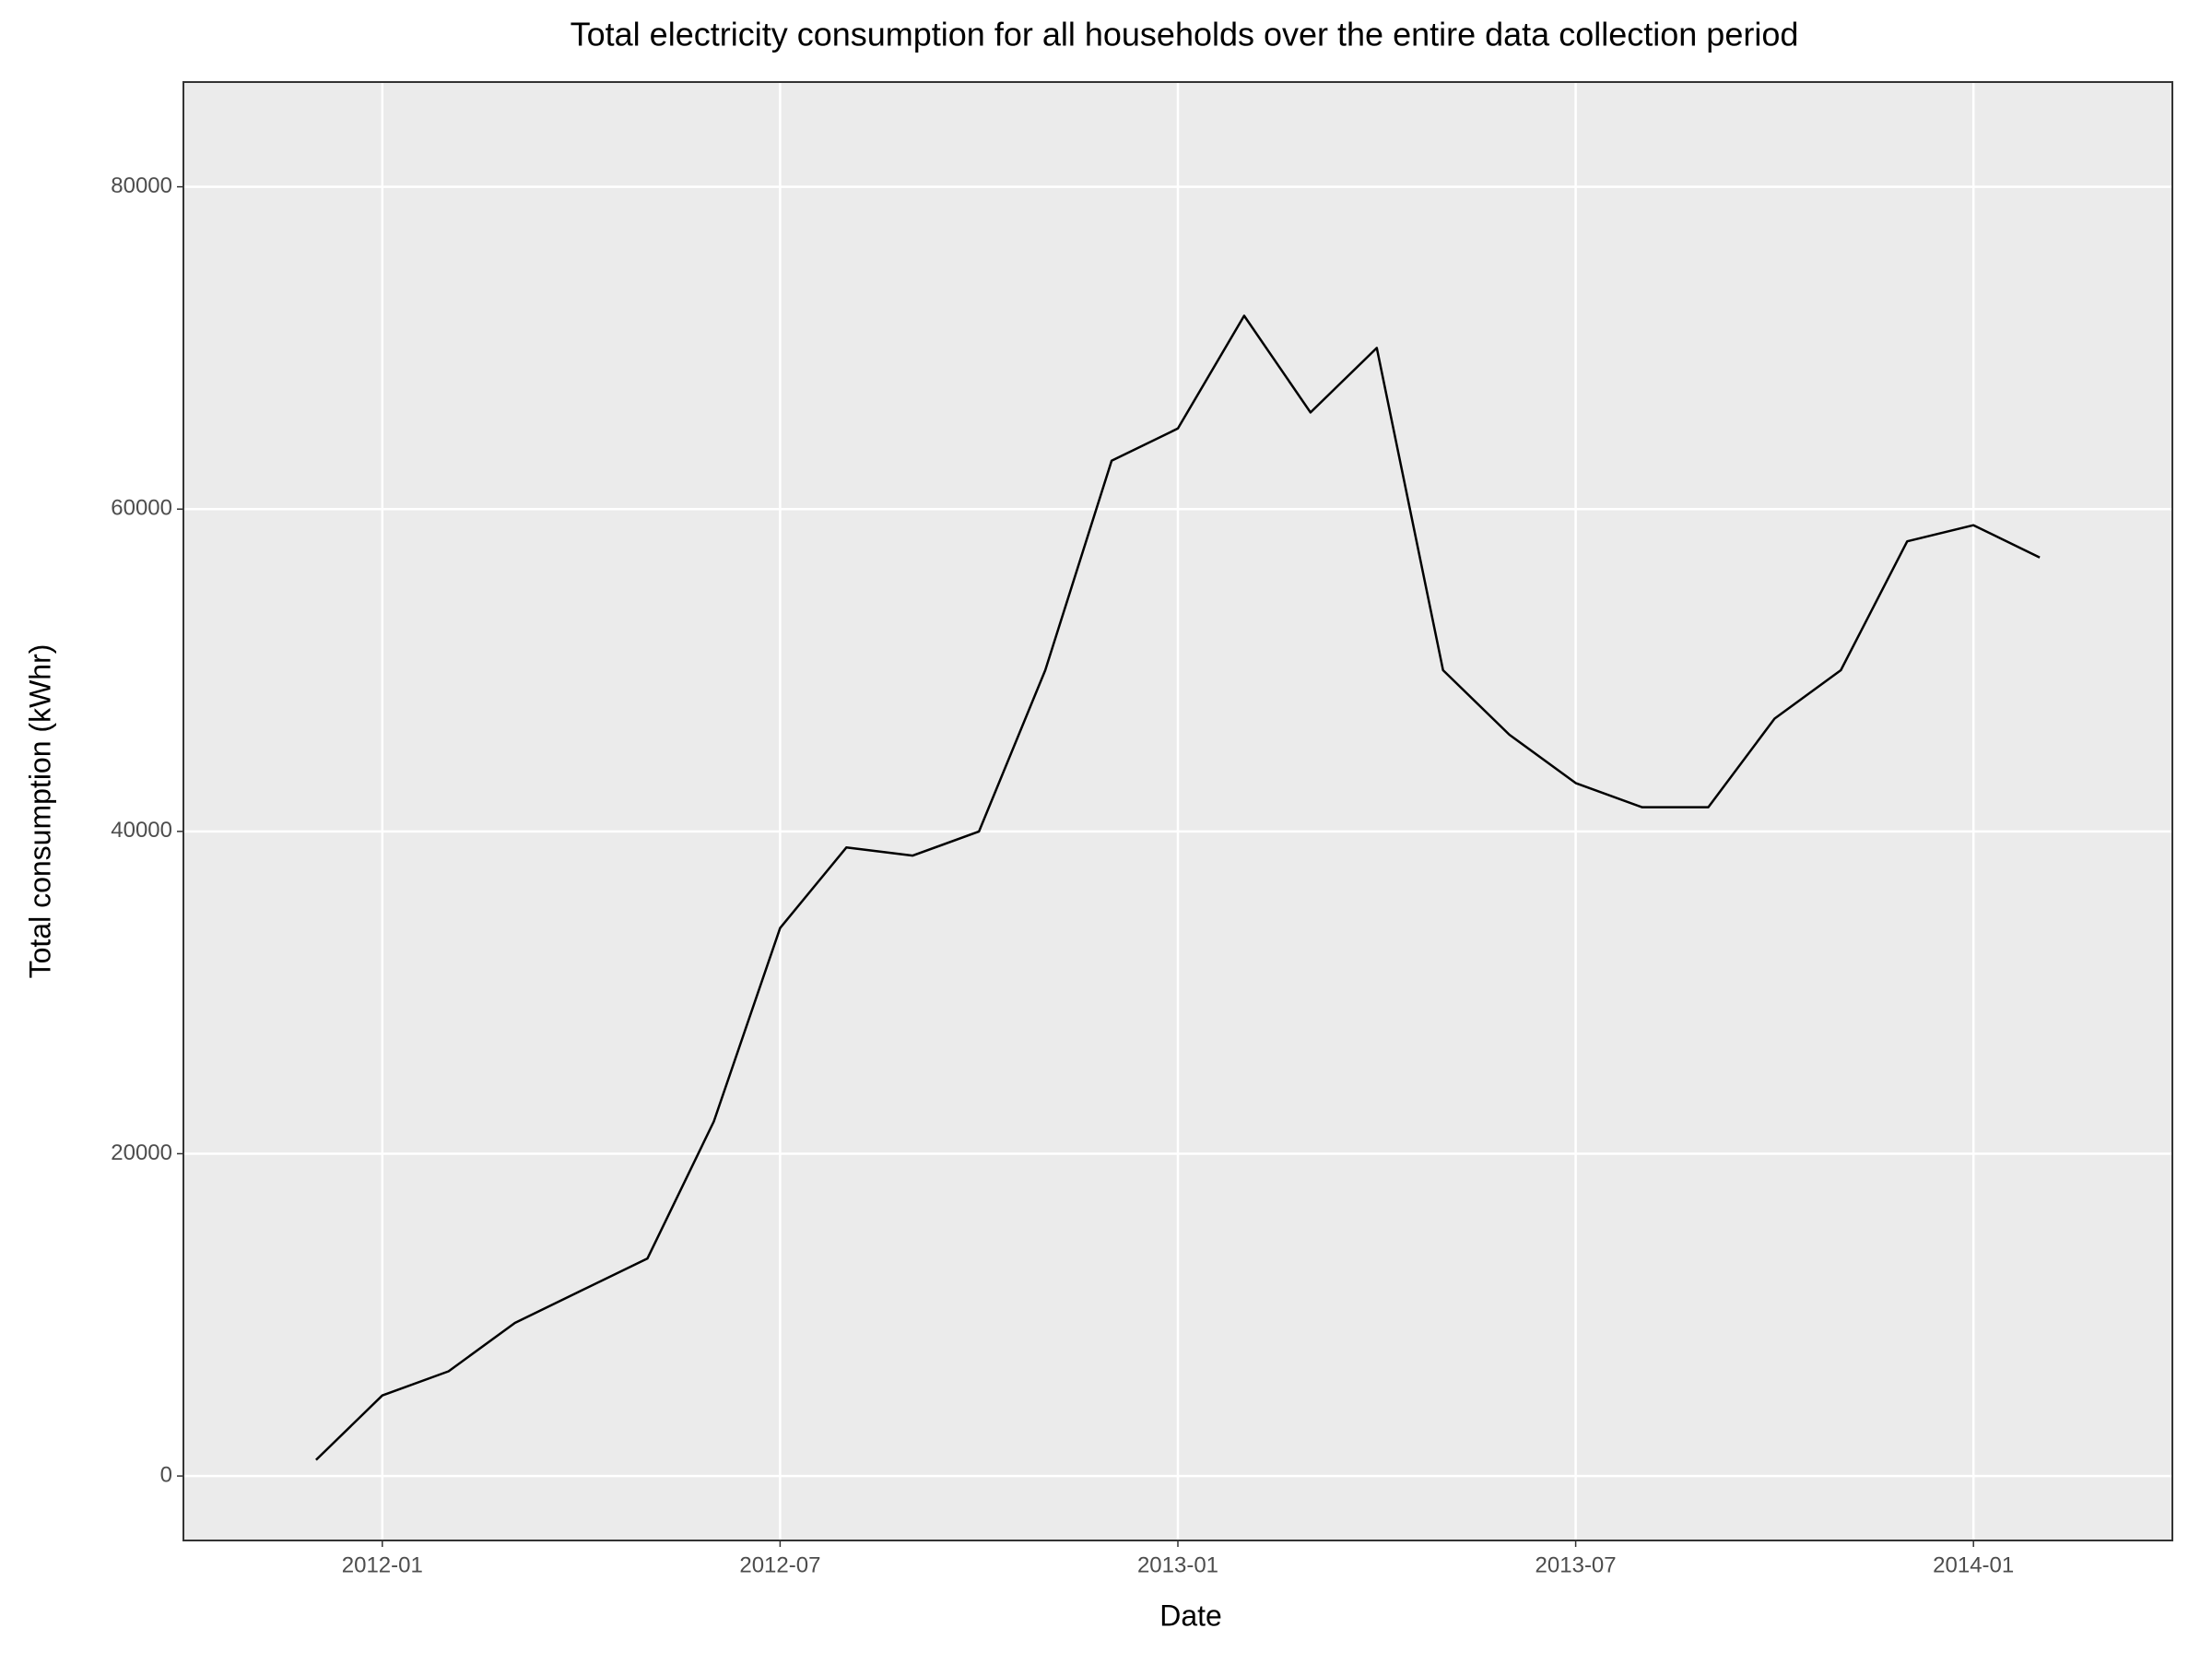 The height and width of the screenshot is (1664, 2212). I want to click on y-tick-label: 80000, so click(141, 185).